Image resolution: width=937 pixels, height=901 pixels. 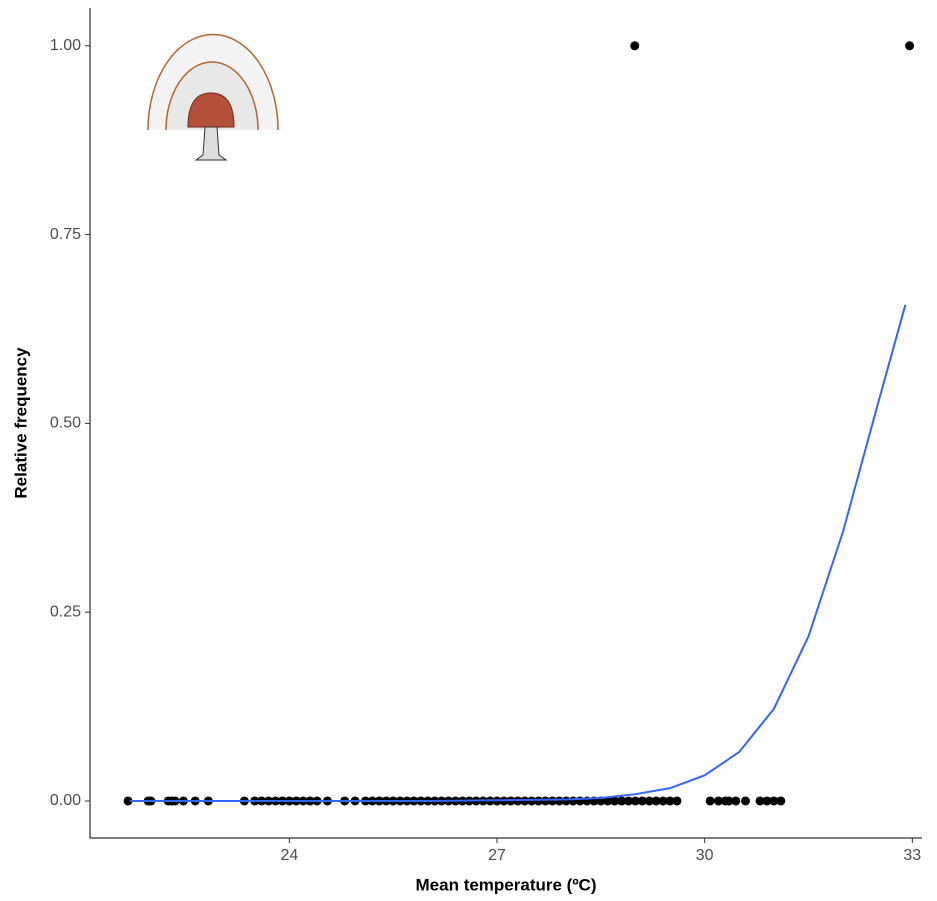 I want to click on x-tick-label: 33, so click(x=912, y=855).